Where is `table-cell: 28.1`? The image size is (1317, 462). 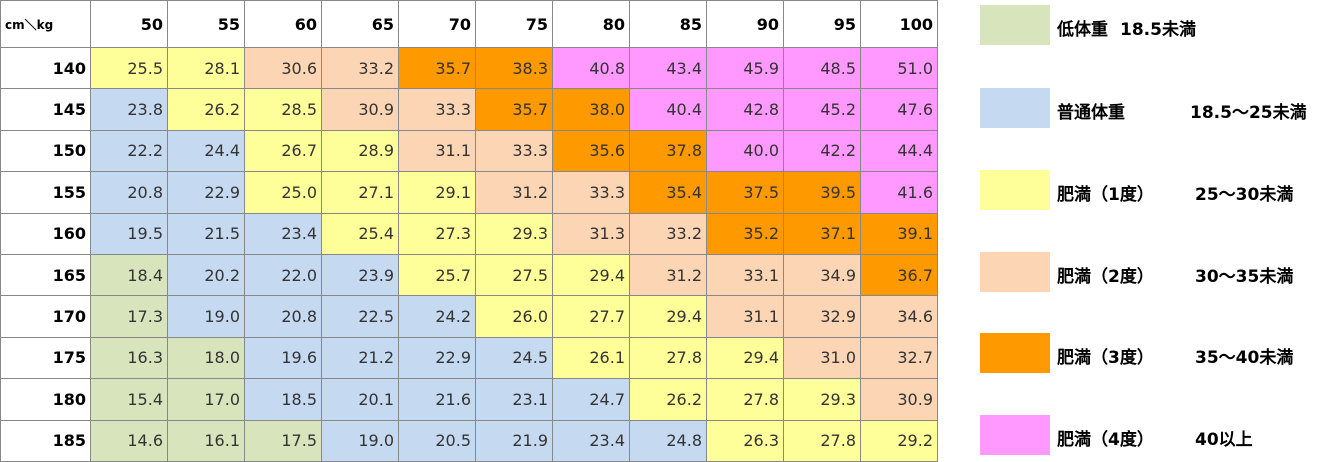 table-cell: 28.1 is located at coordinates (206, 68).